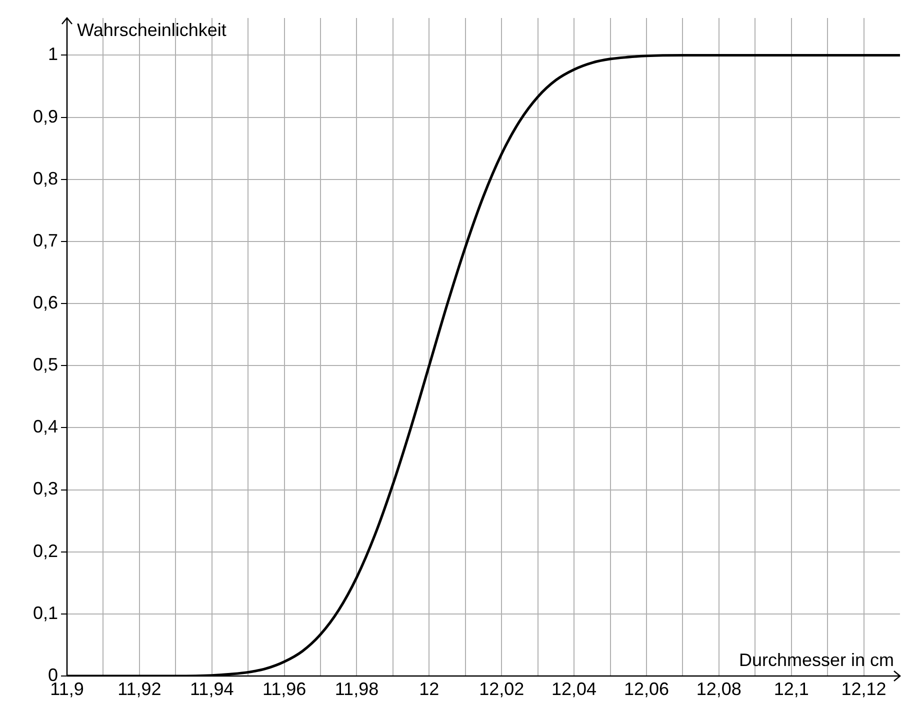 The height and width of the screenshot is (720, 903). What do you see at coordinates (45, 178) in the screenshot?
I see `y-tick-label: 0,8` at bounding box center [45, 178].